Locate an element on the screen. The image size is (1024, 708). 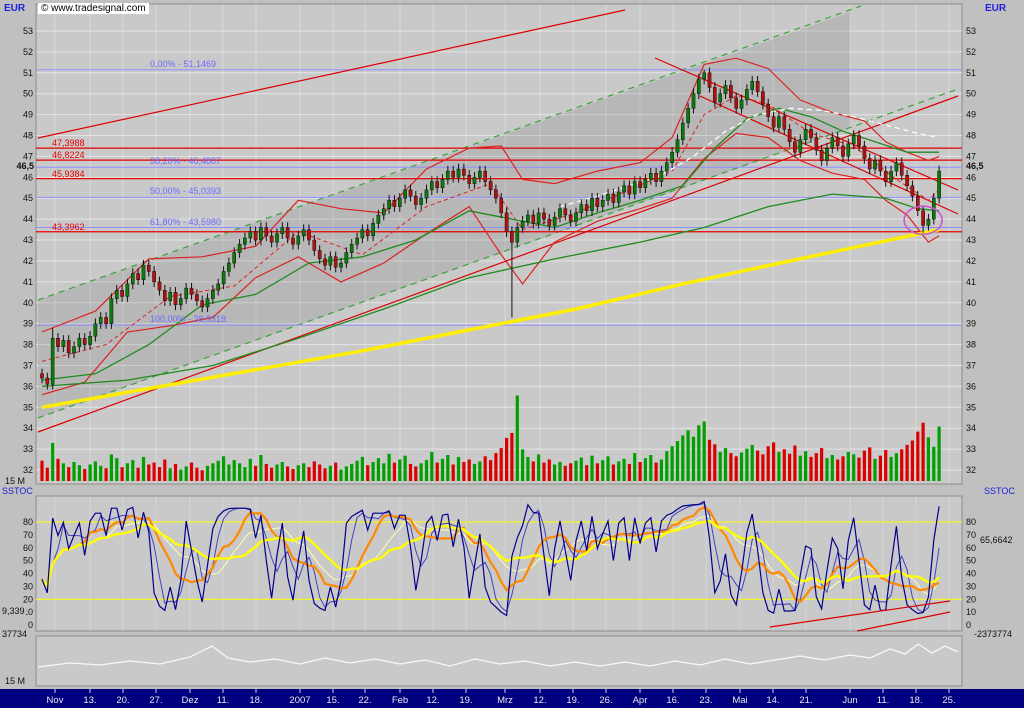
annotation-circle is located at coordinates (923, 220).